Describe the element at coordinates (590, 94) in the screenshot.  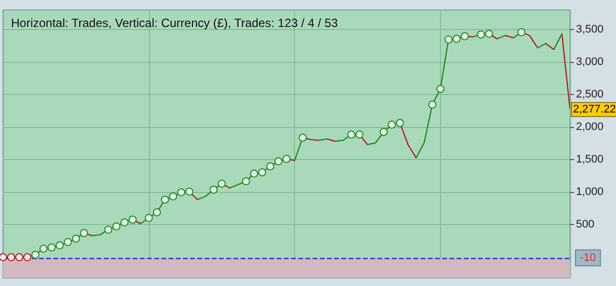
I see `y-tick-label: 2,500` at that location.